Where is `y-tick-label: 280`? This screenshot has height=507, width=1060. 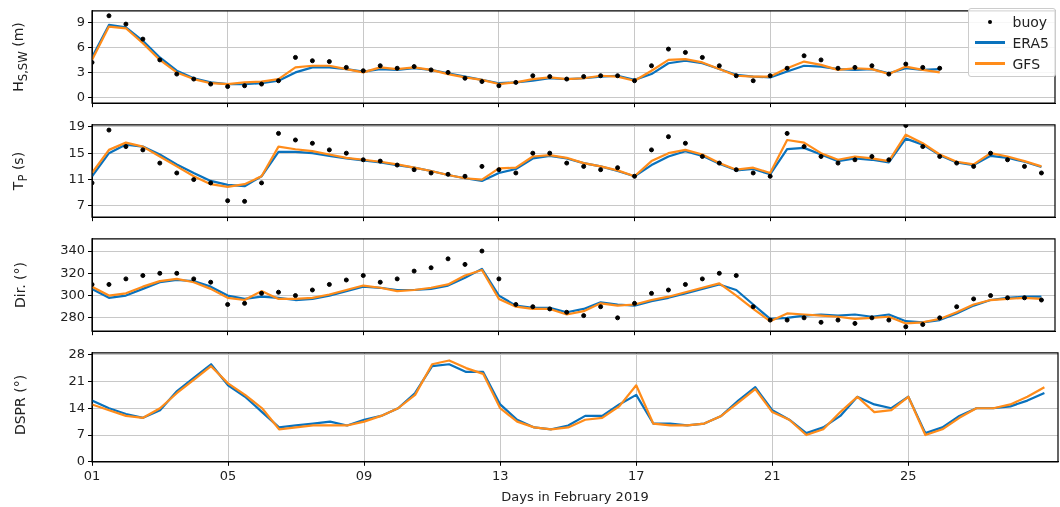 y-tick-label: 280 is located at coordinates (72, 317).